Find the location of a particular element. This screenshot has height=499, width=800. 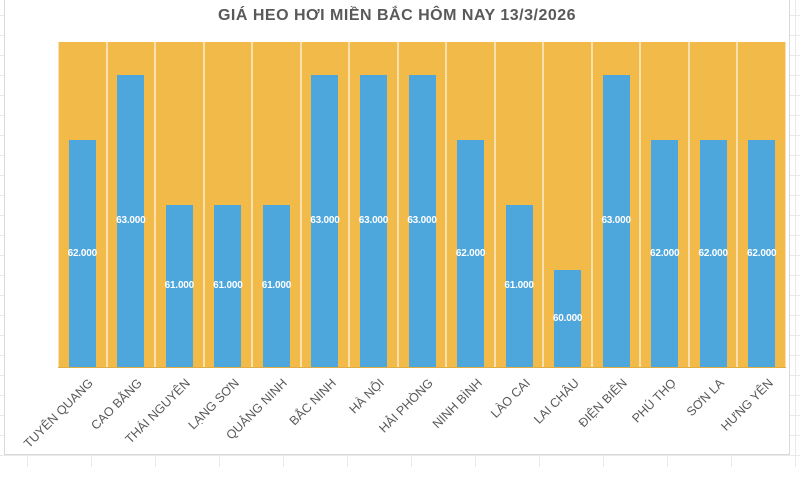

bar: 60.000 is located at coordinates (567, 318).